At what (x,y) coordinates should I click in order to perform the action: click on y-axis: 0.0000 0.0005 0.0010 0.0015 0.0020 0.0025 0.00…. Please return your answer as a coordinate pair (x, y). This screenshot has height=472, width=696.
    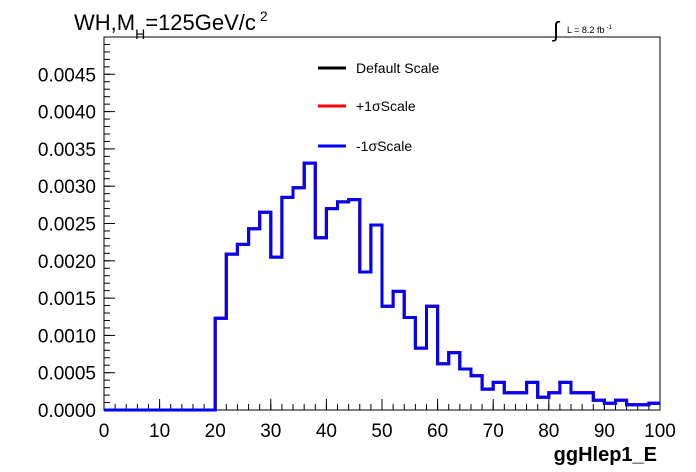
    Looking at the image, I should click on (76, 229).